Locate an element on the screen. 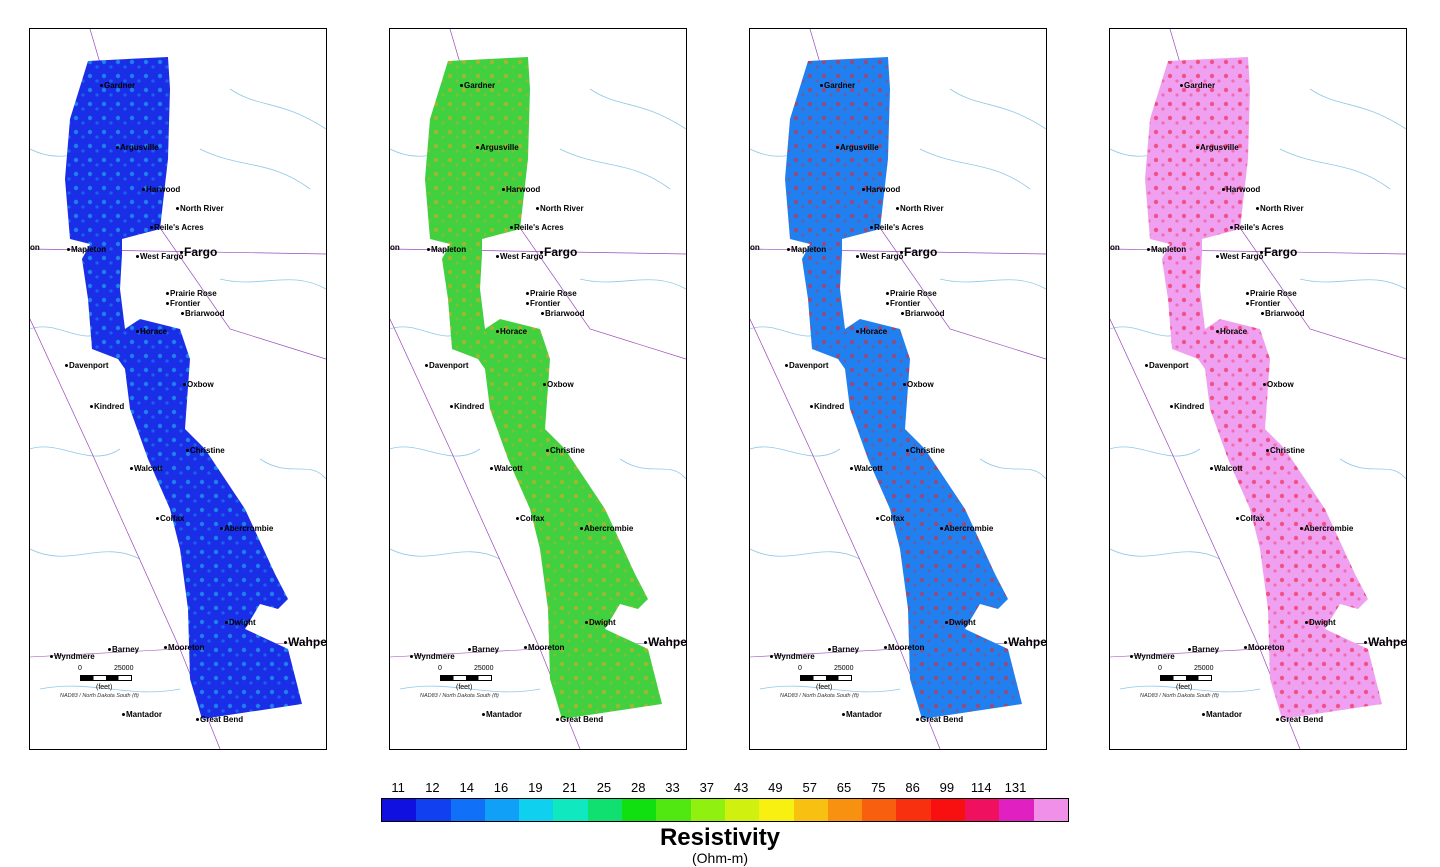 This screenshot has height=867, width=1440. town-name: on is located at coordinates (35, 247).